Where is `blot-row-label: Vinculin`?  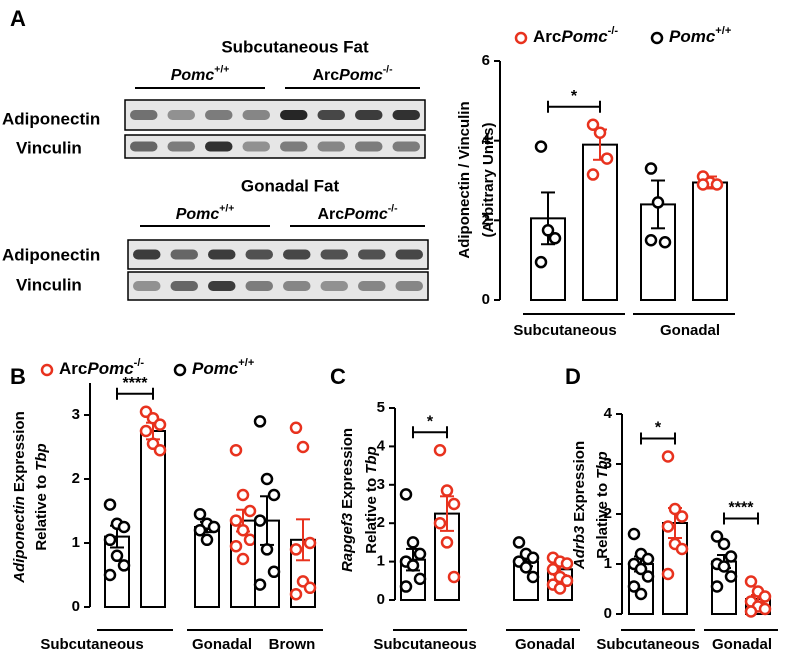 blot-row-label: Vinculin is located at coordinates (49, 147).